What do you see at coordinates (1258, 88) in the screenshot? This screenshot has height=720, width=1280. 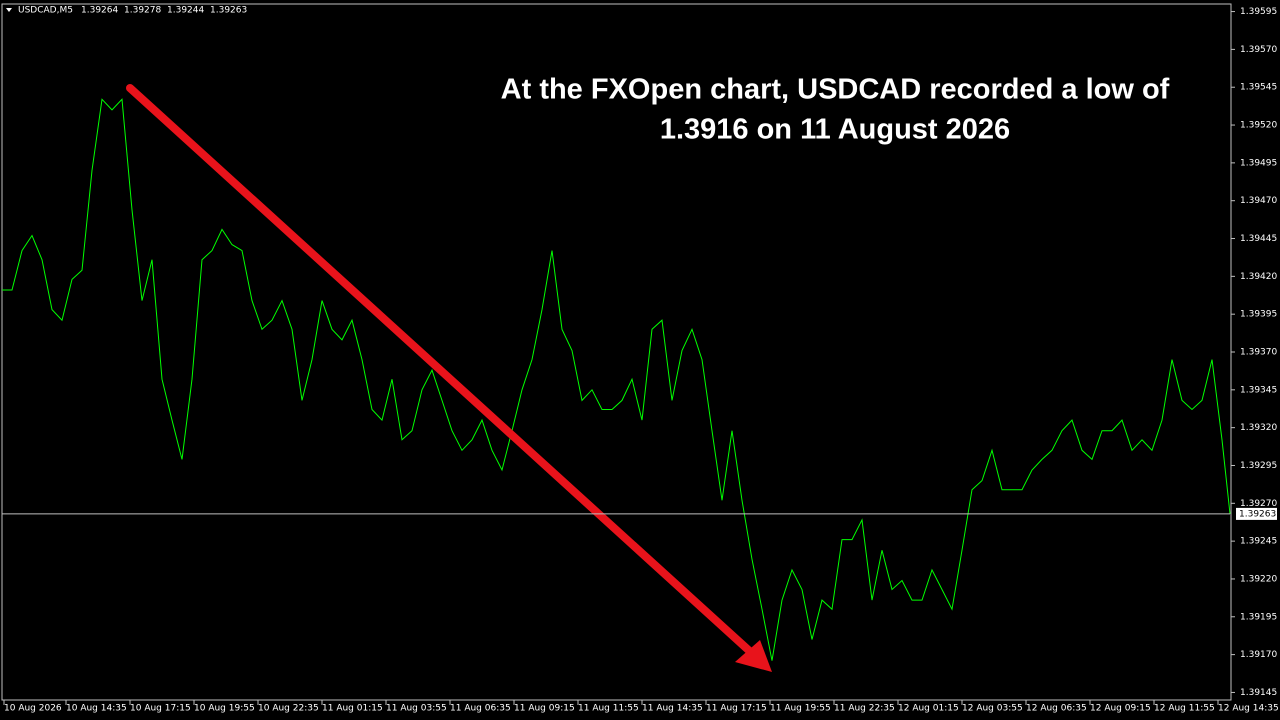 I see `y-tick-label: 1.39545` at bounding box center [1258, 88].